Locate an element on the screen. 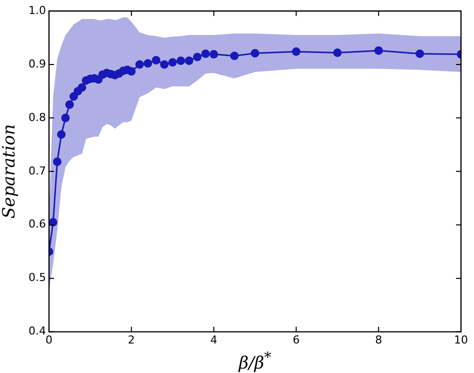 This screenshot has width=474, height=373. y-tick-label: 0.9 is located at coordinates (37, 63).